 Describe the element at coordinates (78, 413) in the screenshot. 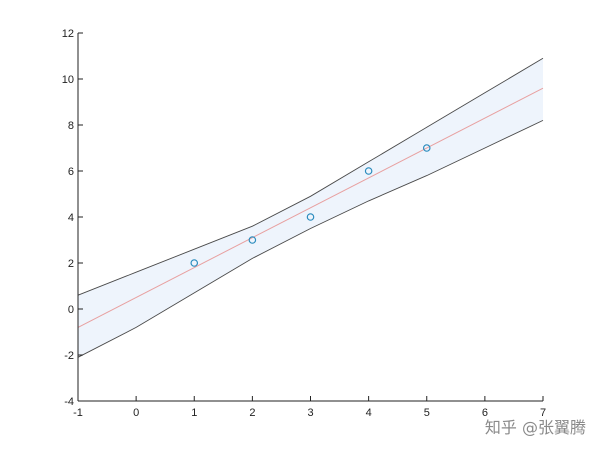

I see `x-tick-label: -1` at that location.